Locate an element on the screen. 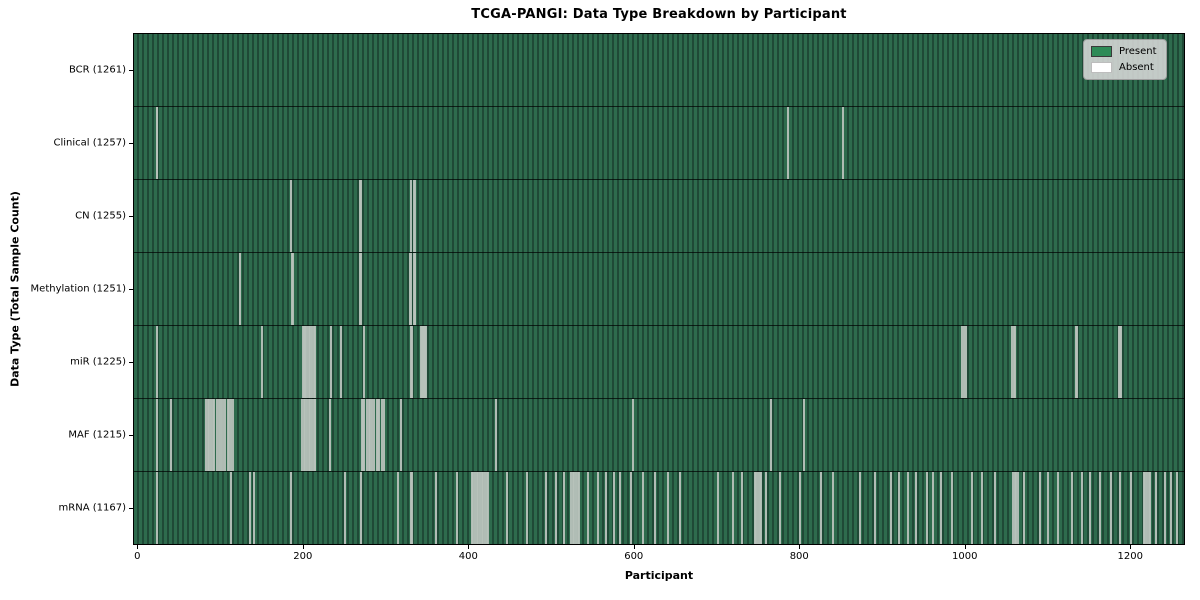 The width and height of the screenshot is (1200, 600). heatmap-row-Methylation is located at coordinates (659, 289).